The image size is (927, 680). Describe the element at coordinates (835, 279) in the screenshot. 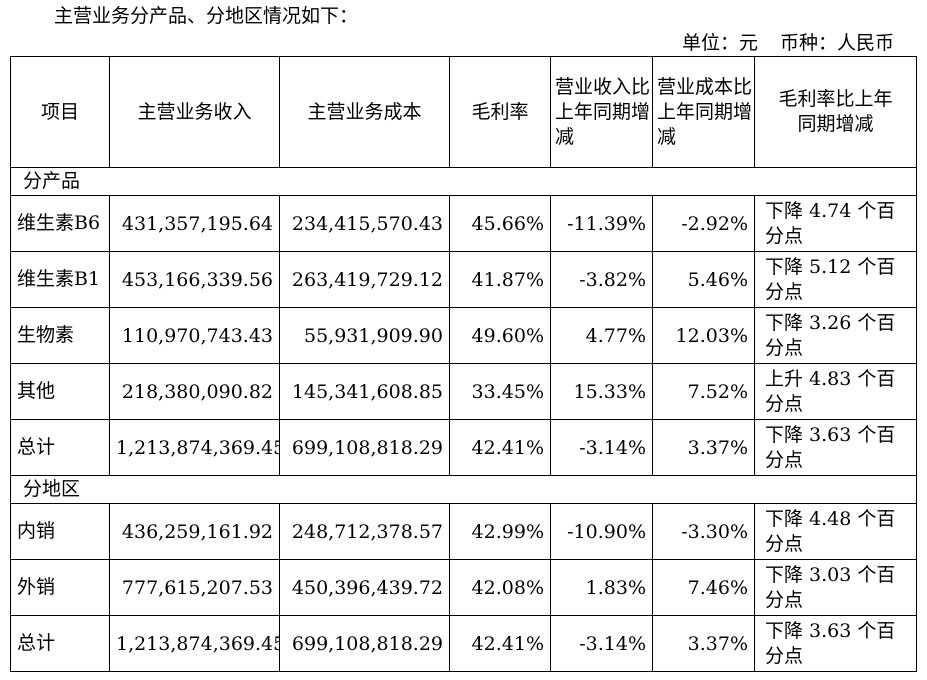

I see `row-margin-change: 下降 5.12 个百分点` at that location.